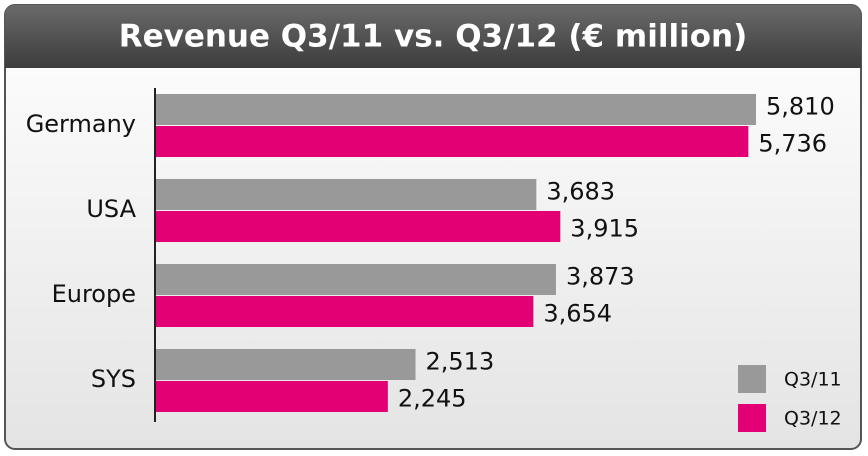 Image resolution: width=868 pixels, height=456 pixels. Describe the element at coordinates (94, 294) in the screenshot. I see `category-label: Europe` at that location.